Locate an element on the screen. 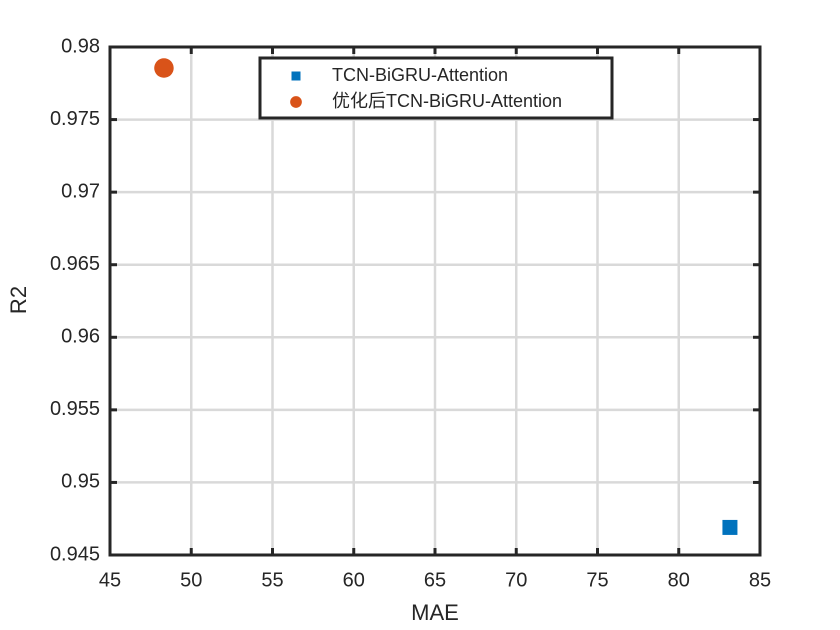 The height and width of the screenshot is (630, 840). y-tick-label: 0.98 is located at coordinates (80, 46).